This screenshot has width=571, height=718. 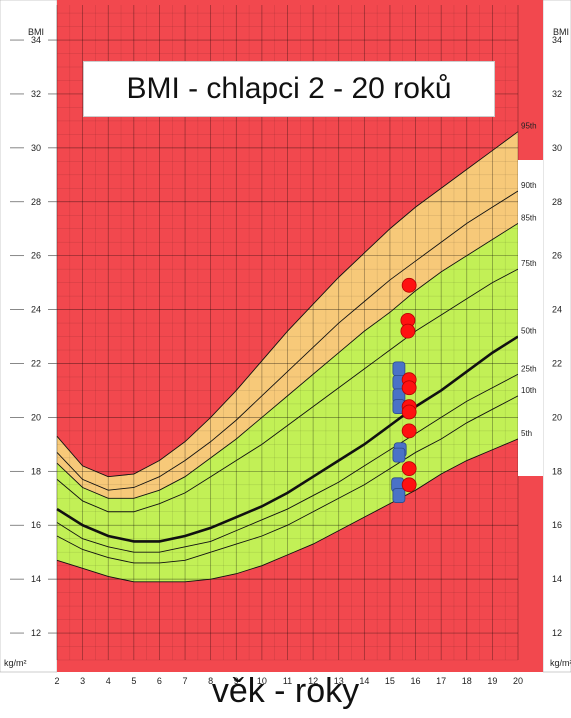 What do you see at coordinates (364, 681) in the screenshot?
I see `x-tick-label: 14` at bounding box center [364, 681].